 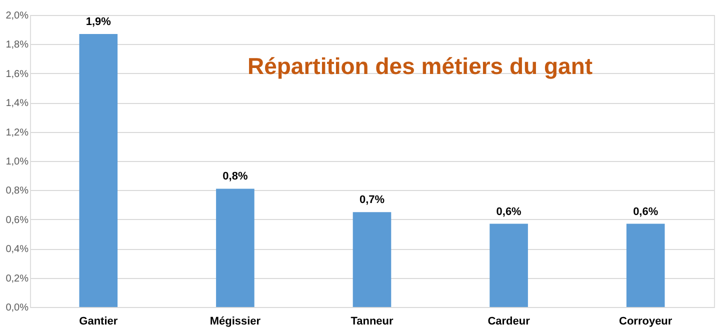 I want to click on x-tick-label: Gantier, so click(x=98, y=322).